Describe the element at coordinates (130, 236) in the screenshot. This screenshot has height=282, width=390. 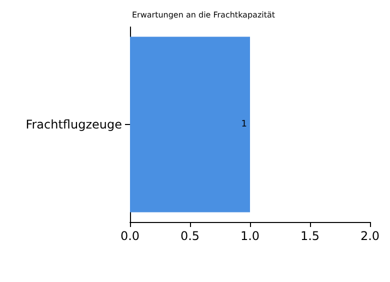
I see `x-tick-label: 0.0` at that location.